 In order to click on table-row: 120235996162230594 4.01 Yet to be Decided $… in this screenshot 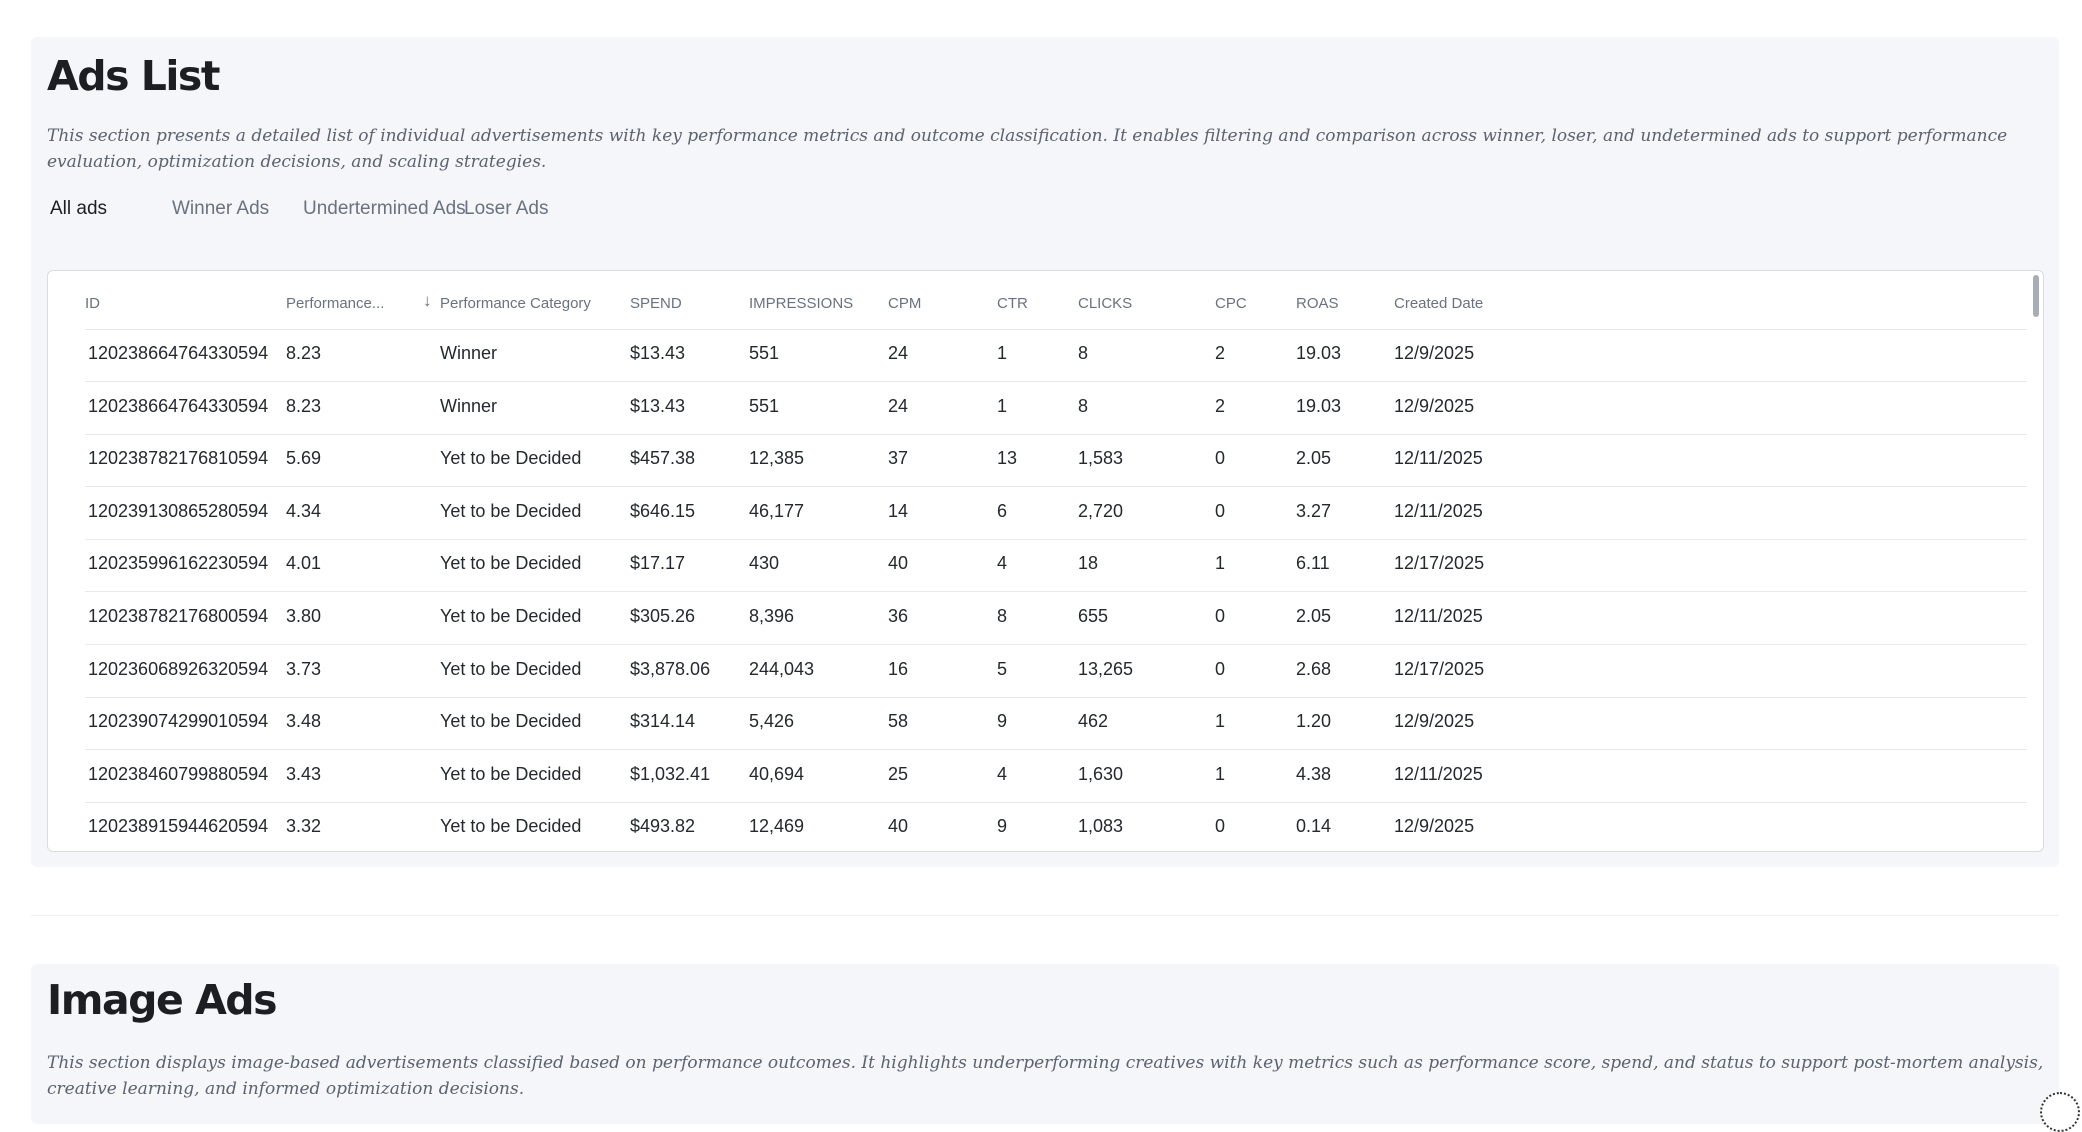, I will do `click(1056, 566)`.